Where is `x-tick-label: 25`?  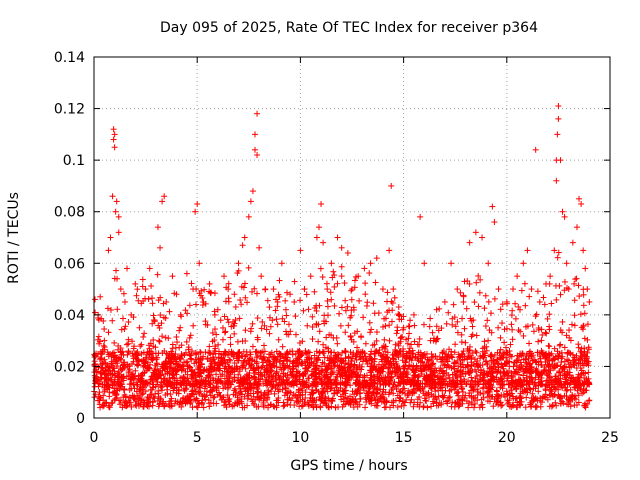
x-tick-label: 25 is located at coordinates (610, 438).